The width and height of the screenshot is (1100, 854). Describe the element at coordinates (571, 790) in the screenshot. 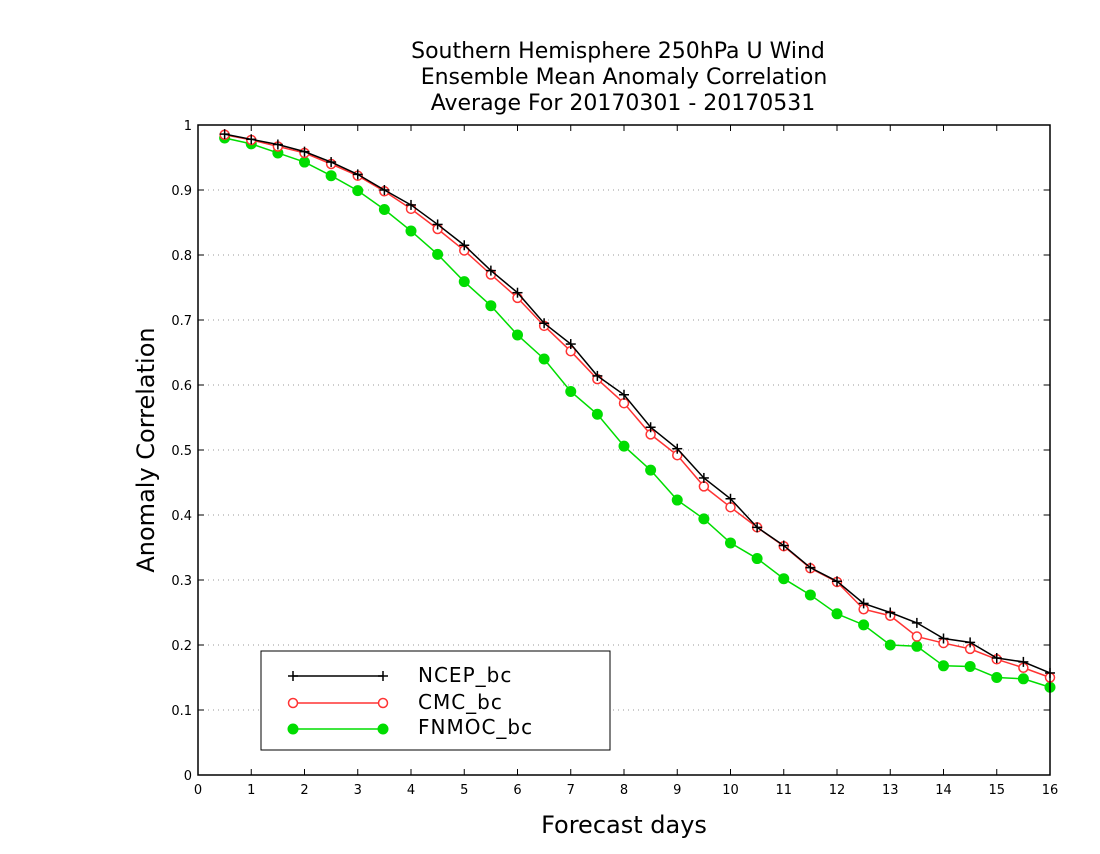

I see `x-tick-label: 7` at that location.